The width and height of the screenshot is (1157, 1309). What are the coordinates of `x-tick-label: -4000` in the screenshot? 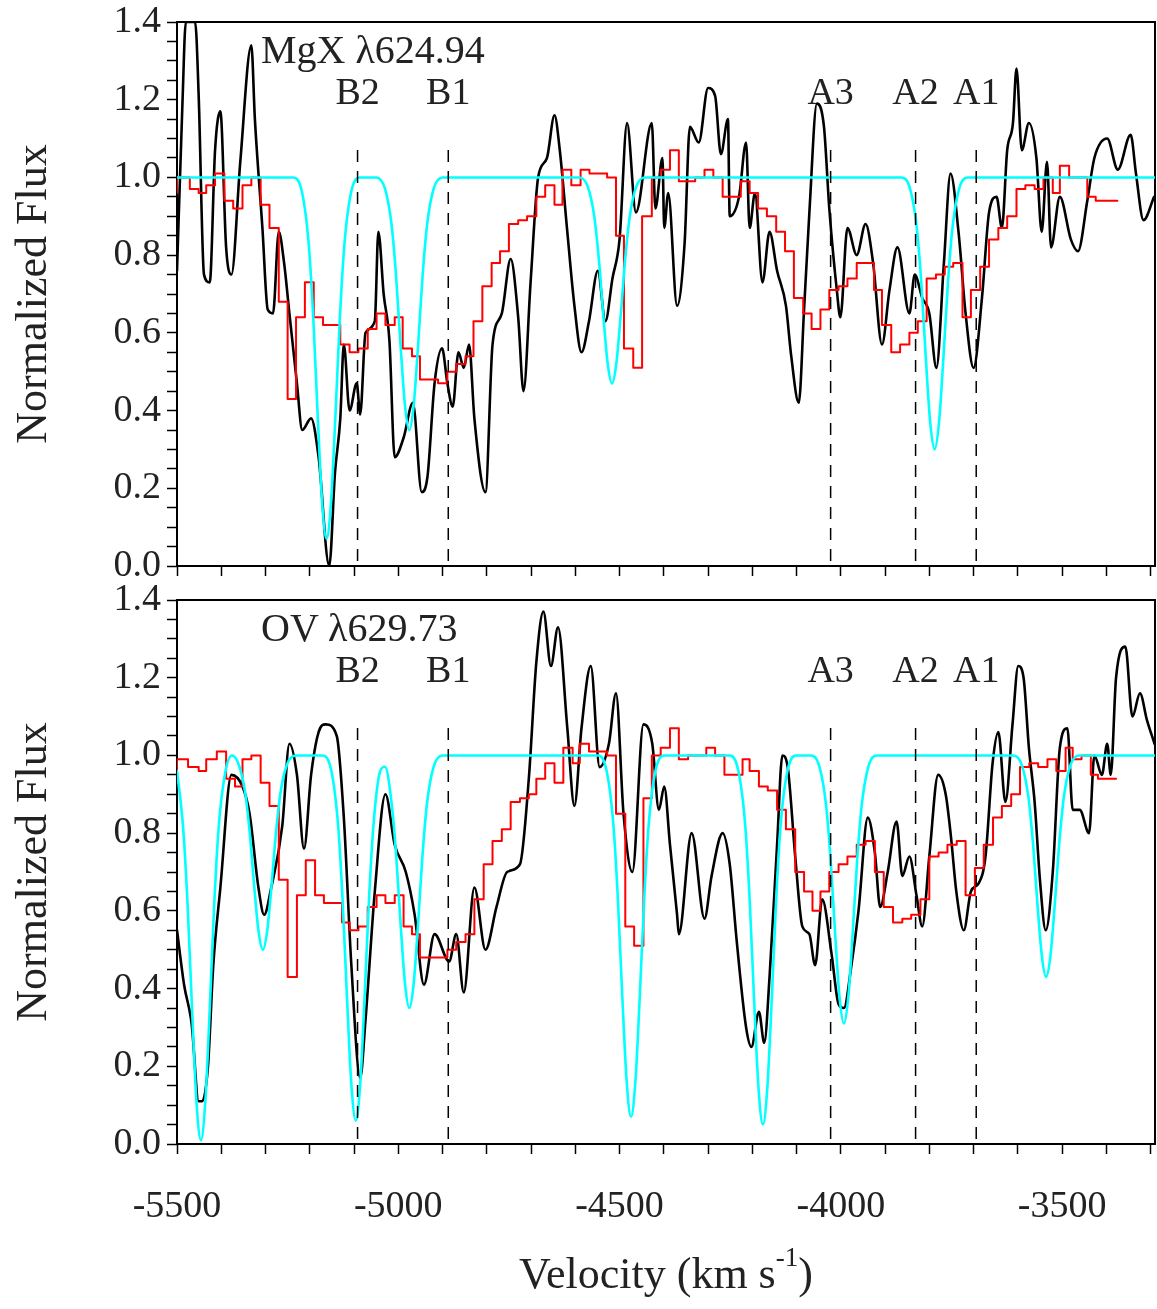 It's located at (841, 1203).